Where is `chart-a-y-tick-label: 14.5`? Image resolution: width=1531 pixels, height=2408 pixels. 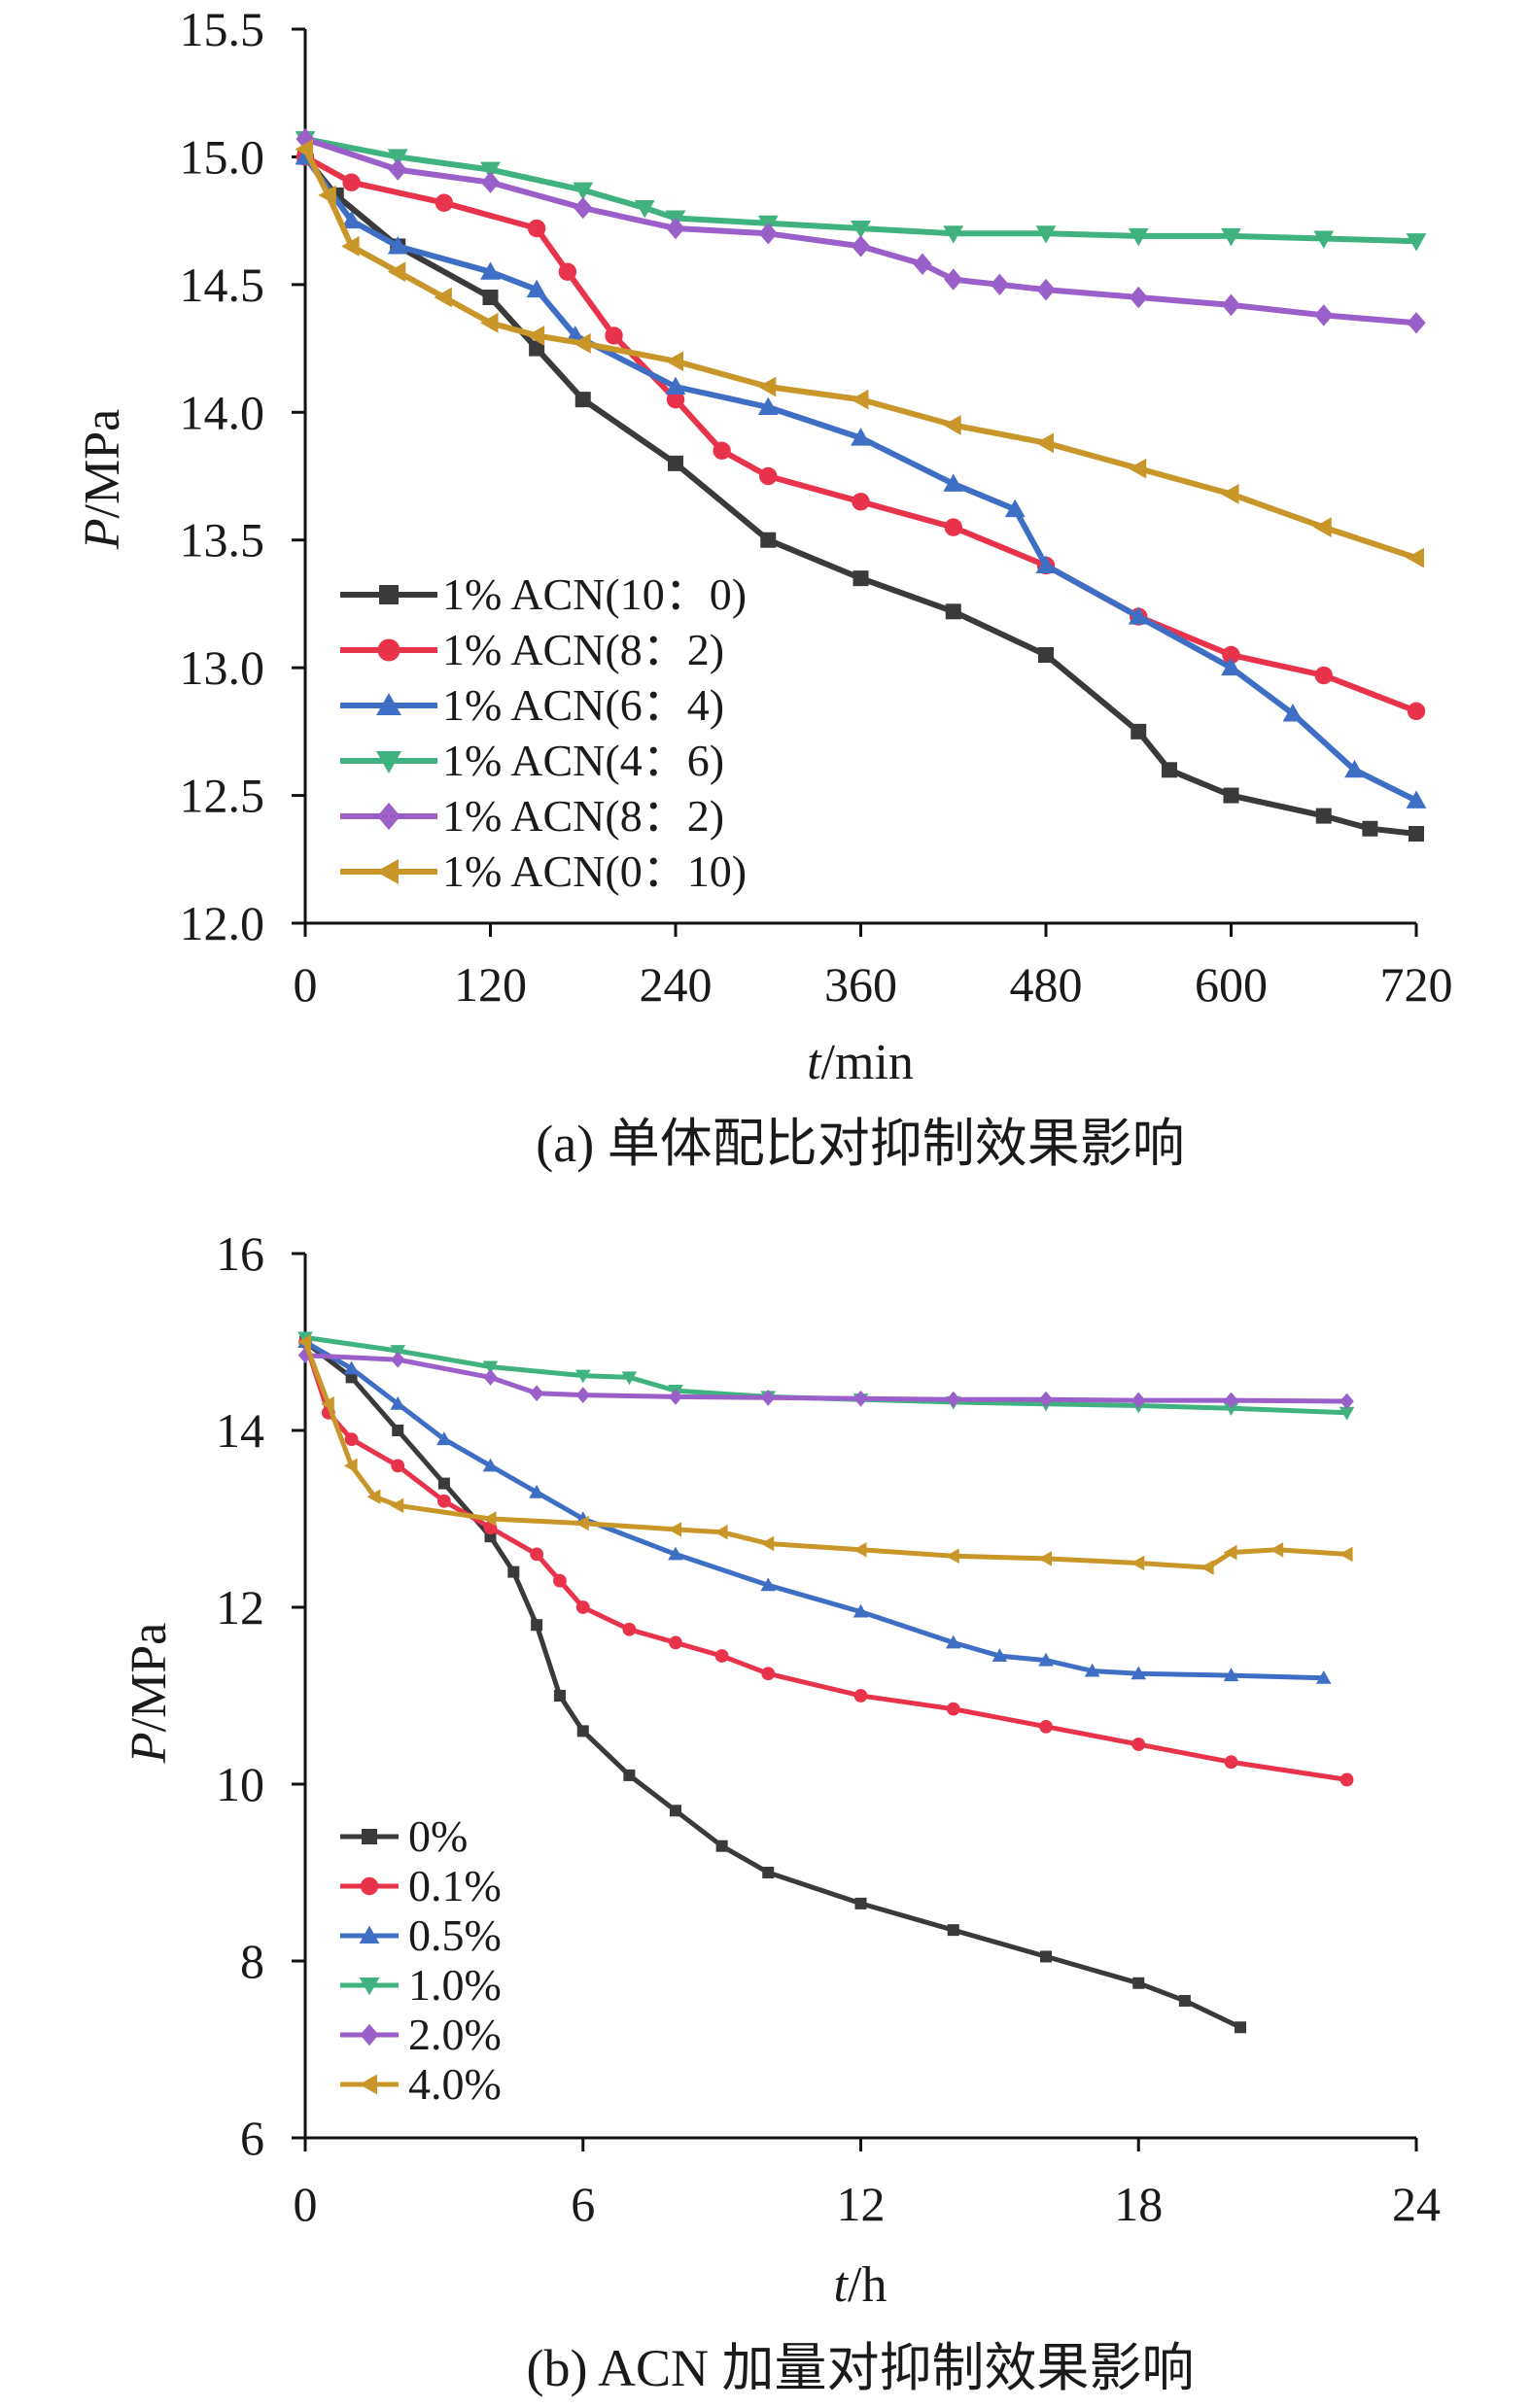
chart-a-y-tick-label: 14.5 is located at coordinates (222, 285).